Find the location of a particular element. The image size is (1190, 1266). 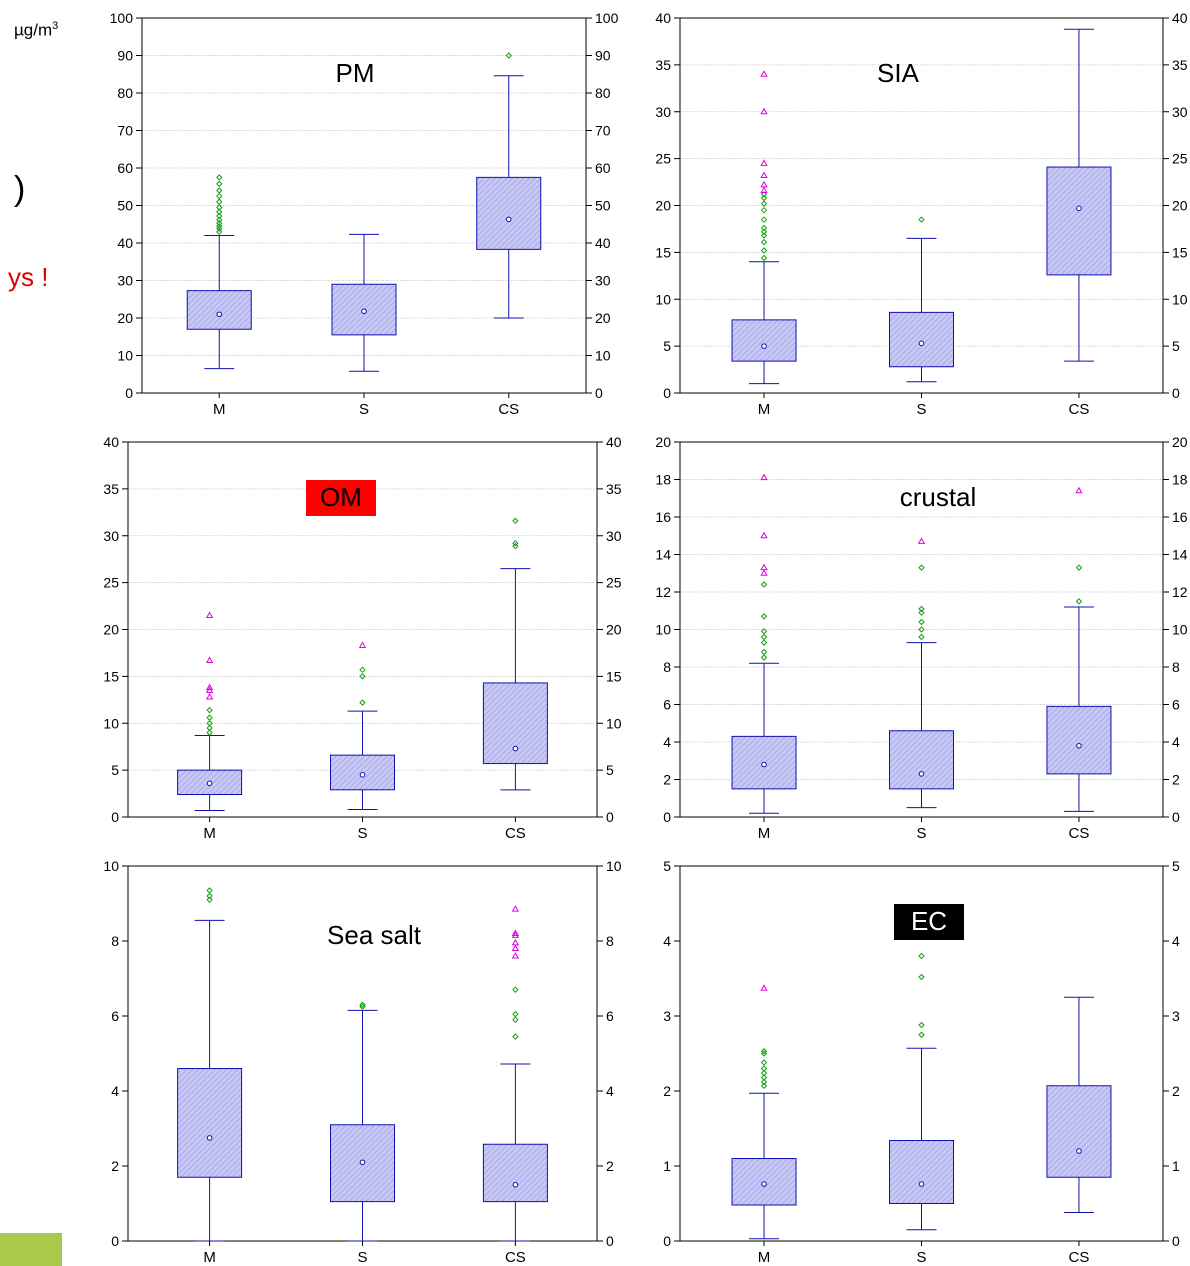

unit-label: µg/m3 is located at coordinates (36, 30).